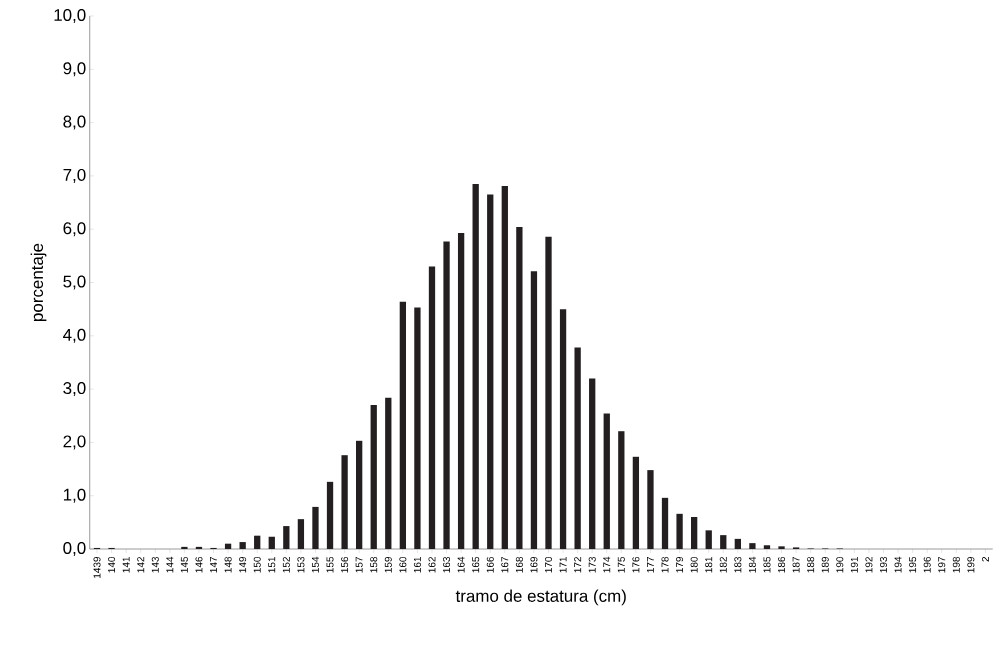  I want to click on x-tick-label: 194, so click(898, 564).